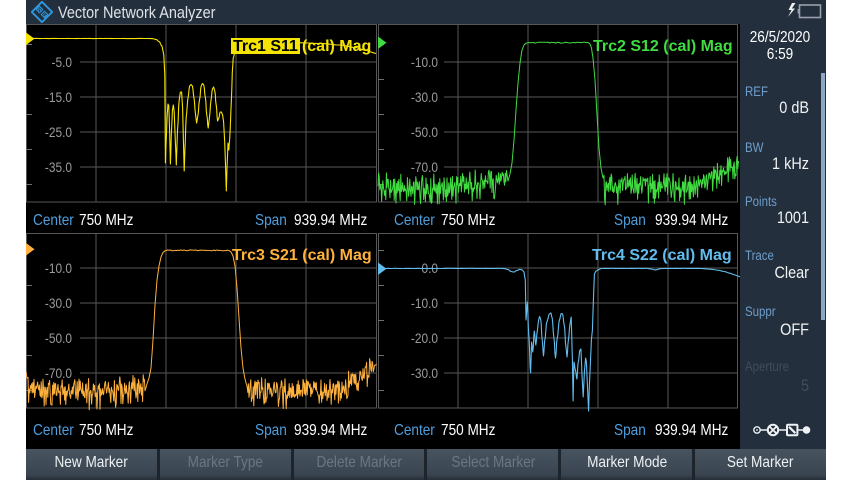 The height and width of the screenshot is (480, 853). Describe the element at coordinates (44, 15) in the screenshot. I see `svg-text: S` at that location.